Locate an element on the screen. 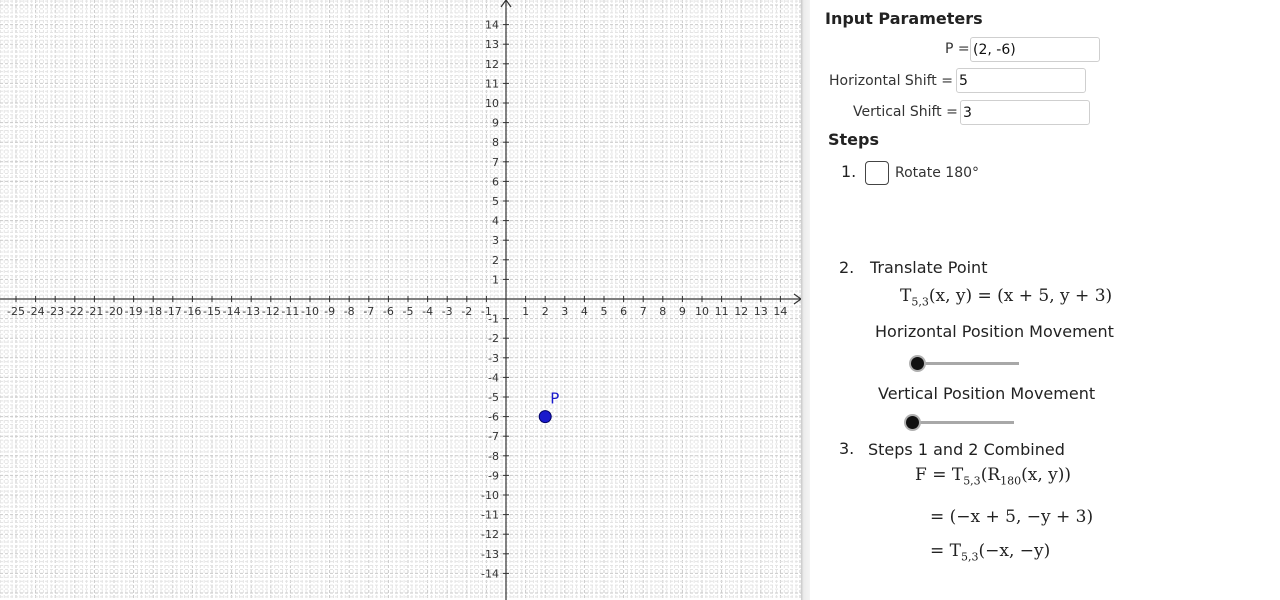 The image size is (1280, 600). y-tick-label: -11 is located at coordinates (490, 515).